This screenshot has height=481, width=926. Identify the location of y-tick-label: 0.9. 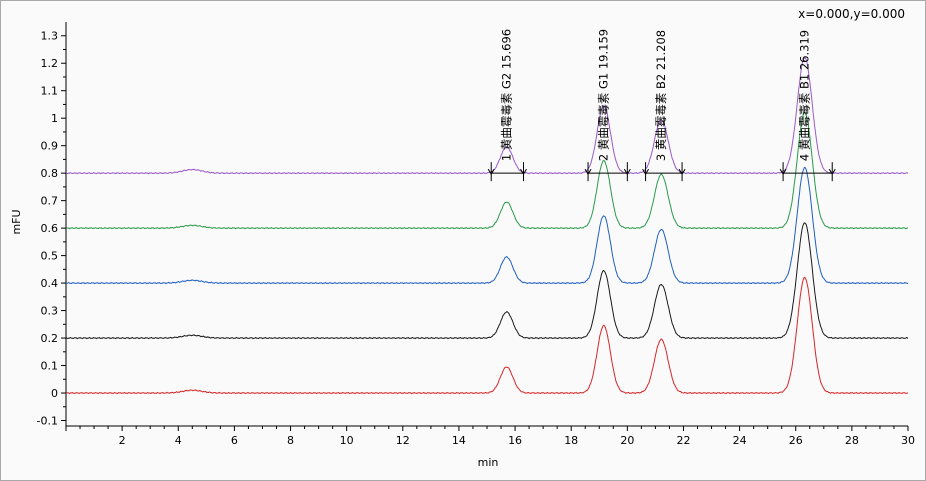
(50, 146).